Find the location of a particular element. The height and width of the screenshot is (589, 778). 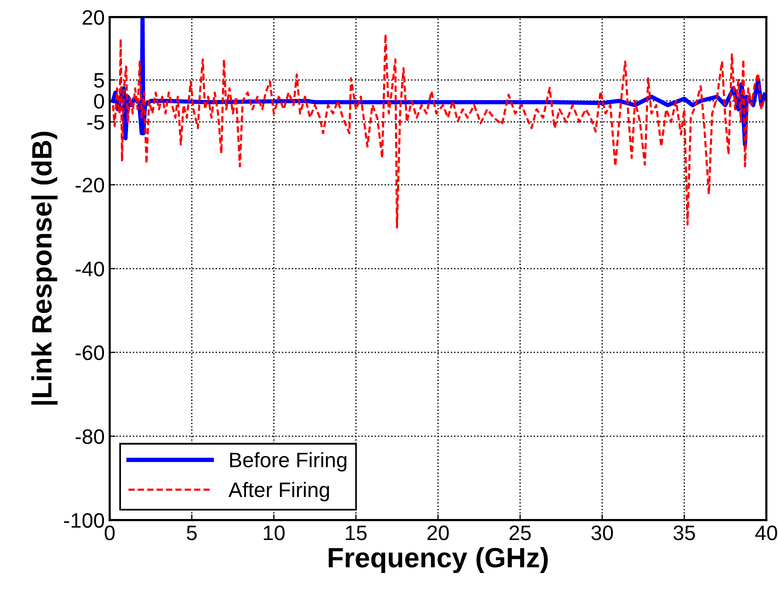

x-tick-label: 10 is located at coordinates (274, 533).